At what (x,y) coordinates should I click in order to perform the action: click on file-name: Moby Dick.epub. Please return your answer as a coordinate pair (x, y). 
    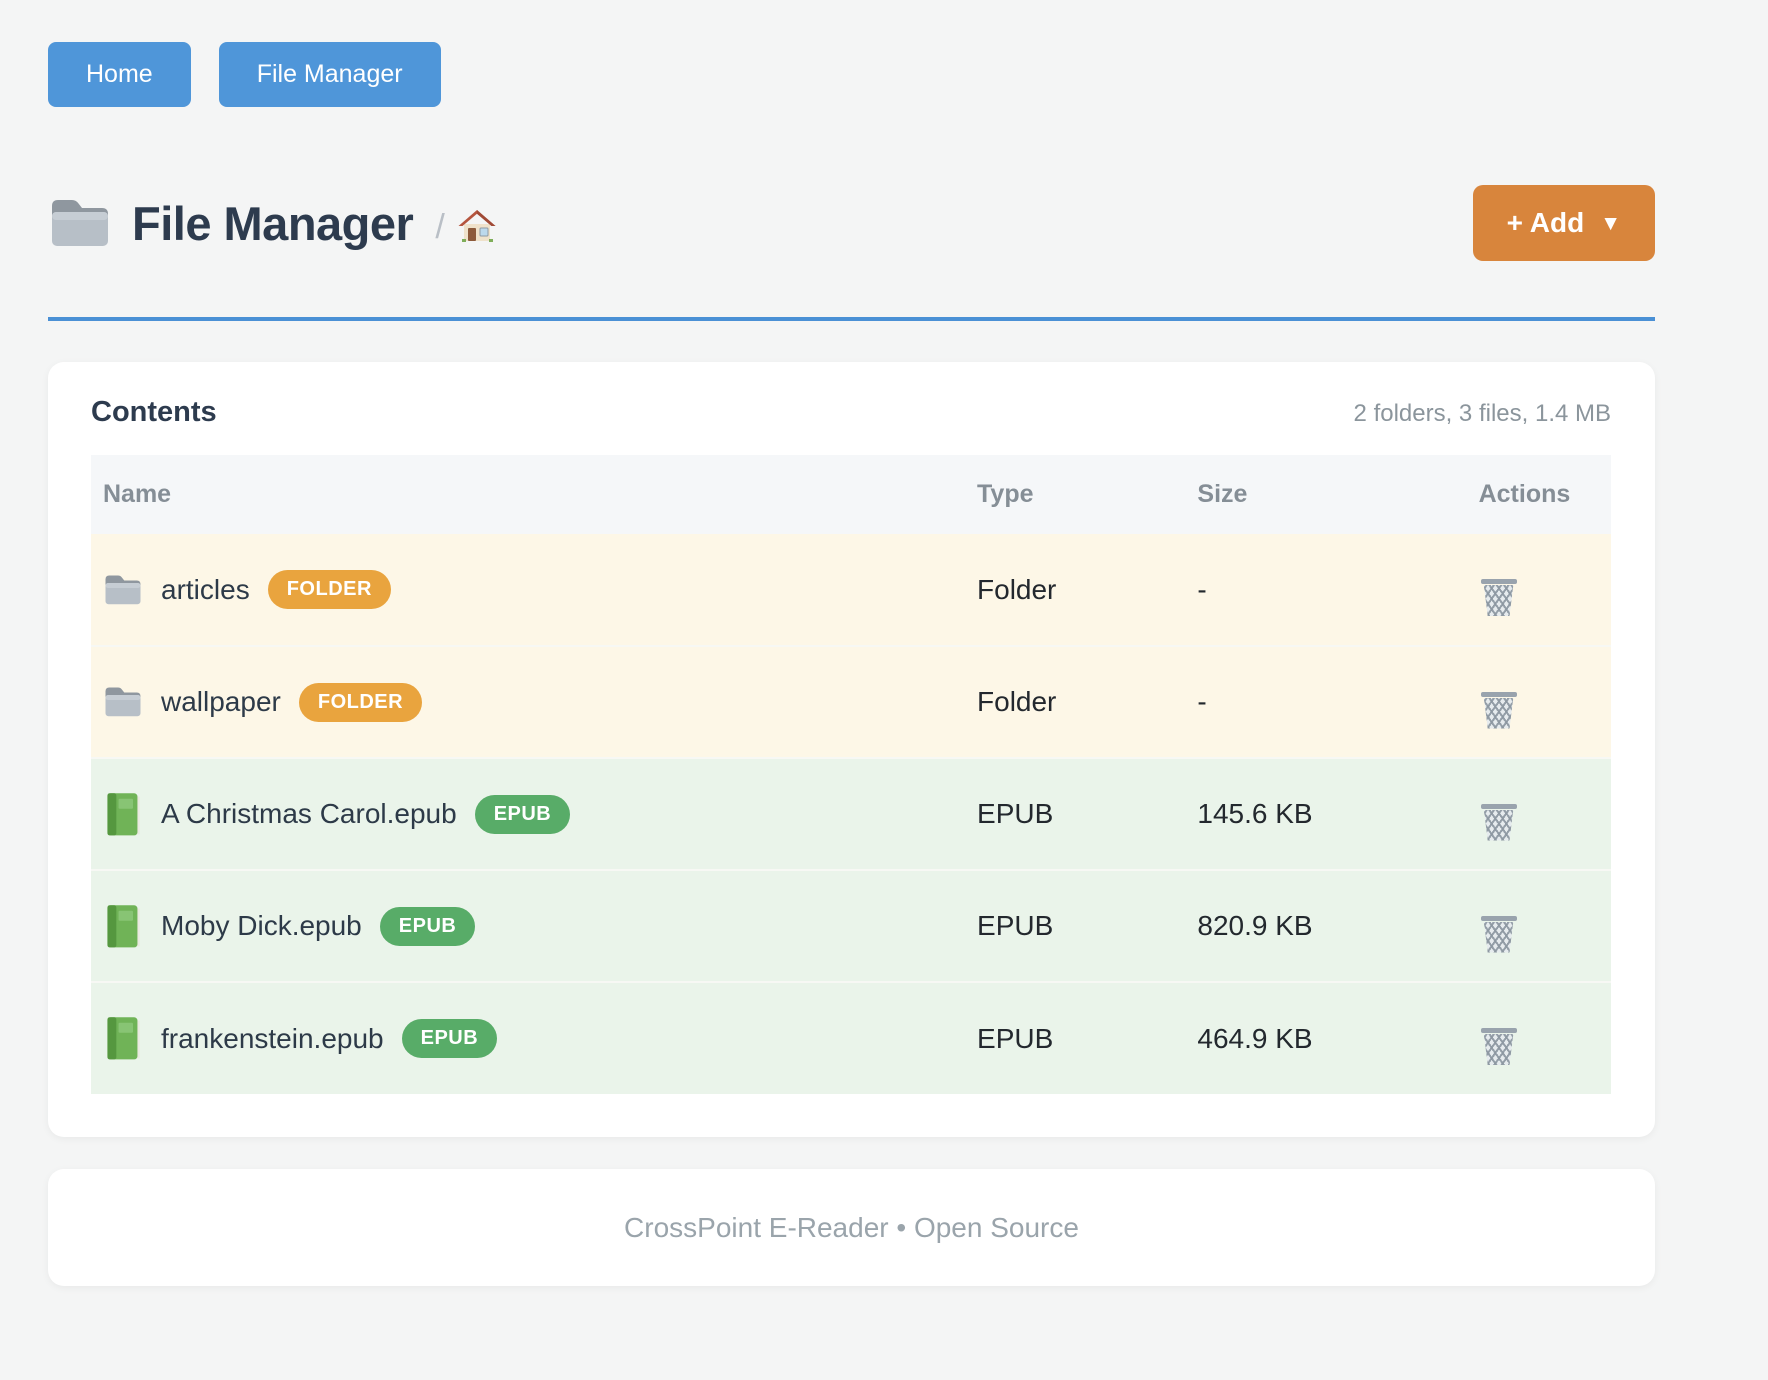
    Looking at the image, I should click on (261, 925).